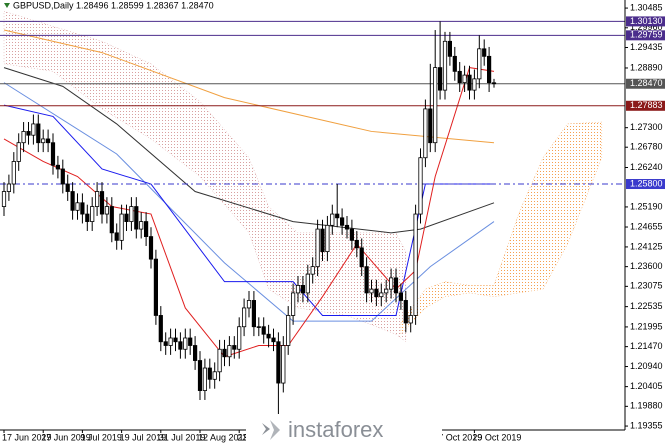 This screenshot has width=665, height=446. Describe the element at coordinates (646, 67) in the screenshot. I see `y-tick-label: 1.28890` at that location.